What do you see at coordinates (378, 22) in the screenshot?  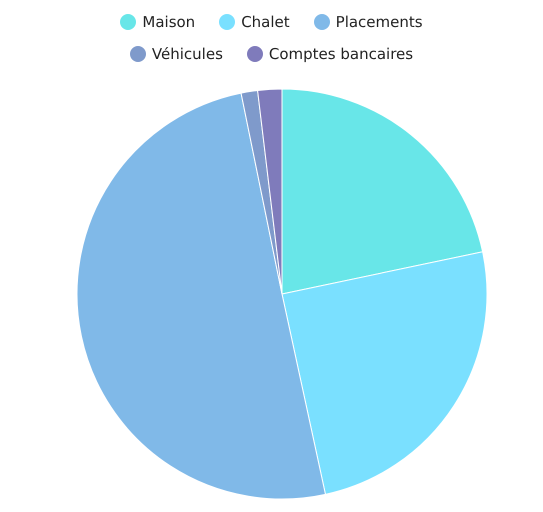 I see `legend-label: Placements` at bounding box center [378, 22].